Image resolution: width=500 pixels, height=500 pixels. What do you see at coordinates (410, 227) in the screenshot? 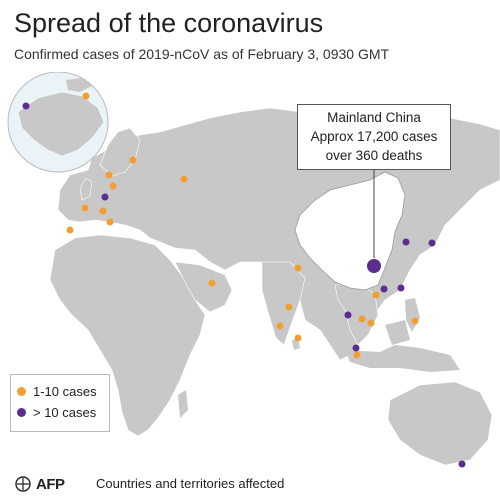
I see `korea-landmass` at bounding box center [410, 227].